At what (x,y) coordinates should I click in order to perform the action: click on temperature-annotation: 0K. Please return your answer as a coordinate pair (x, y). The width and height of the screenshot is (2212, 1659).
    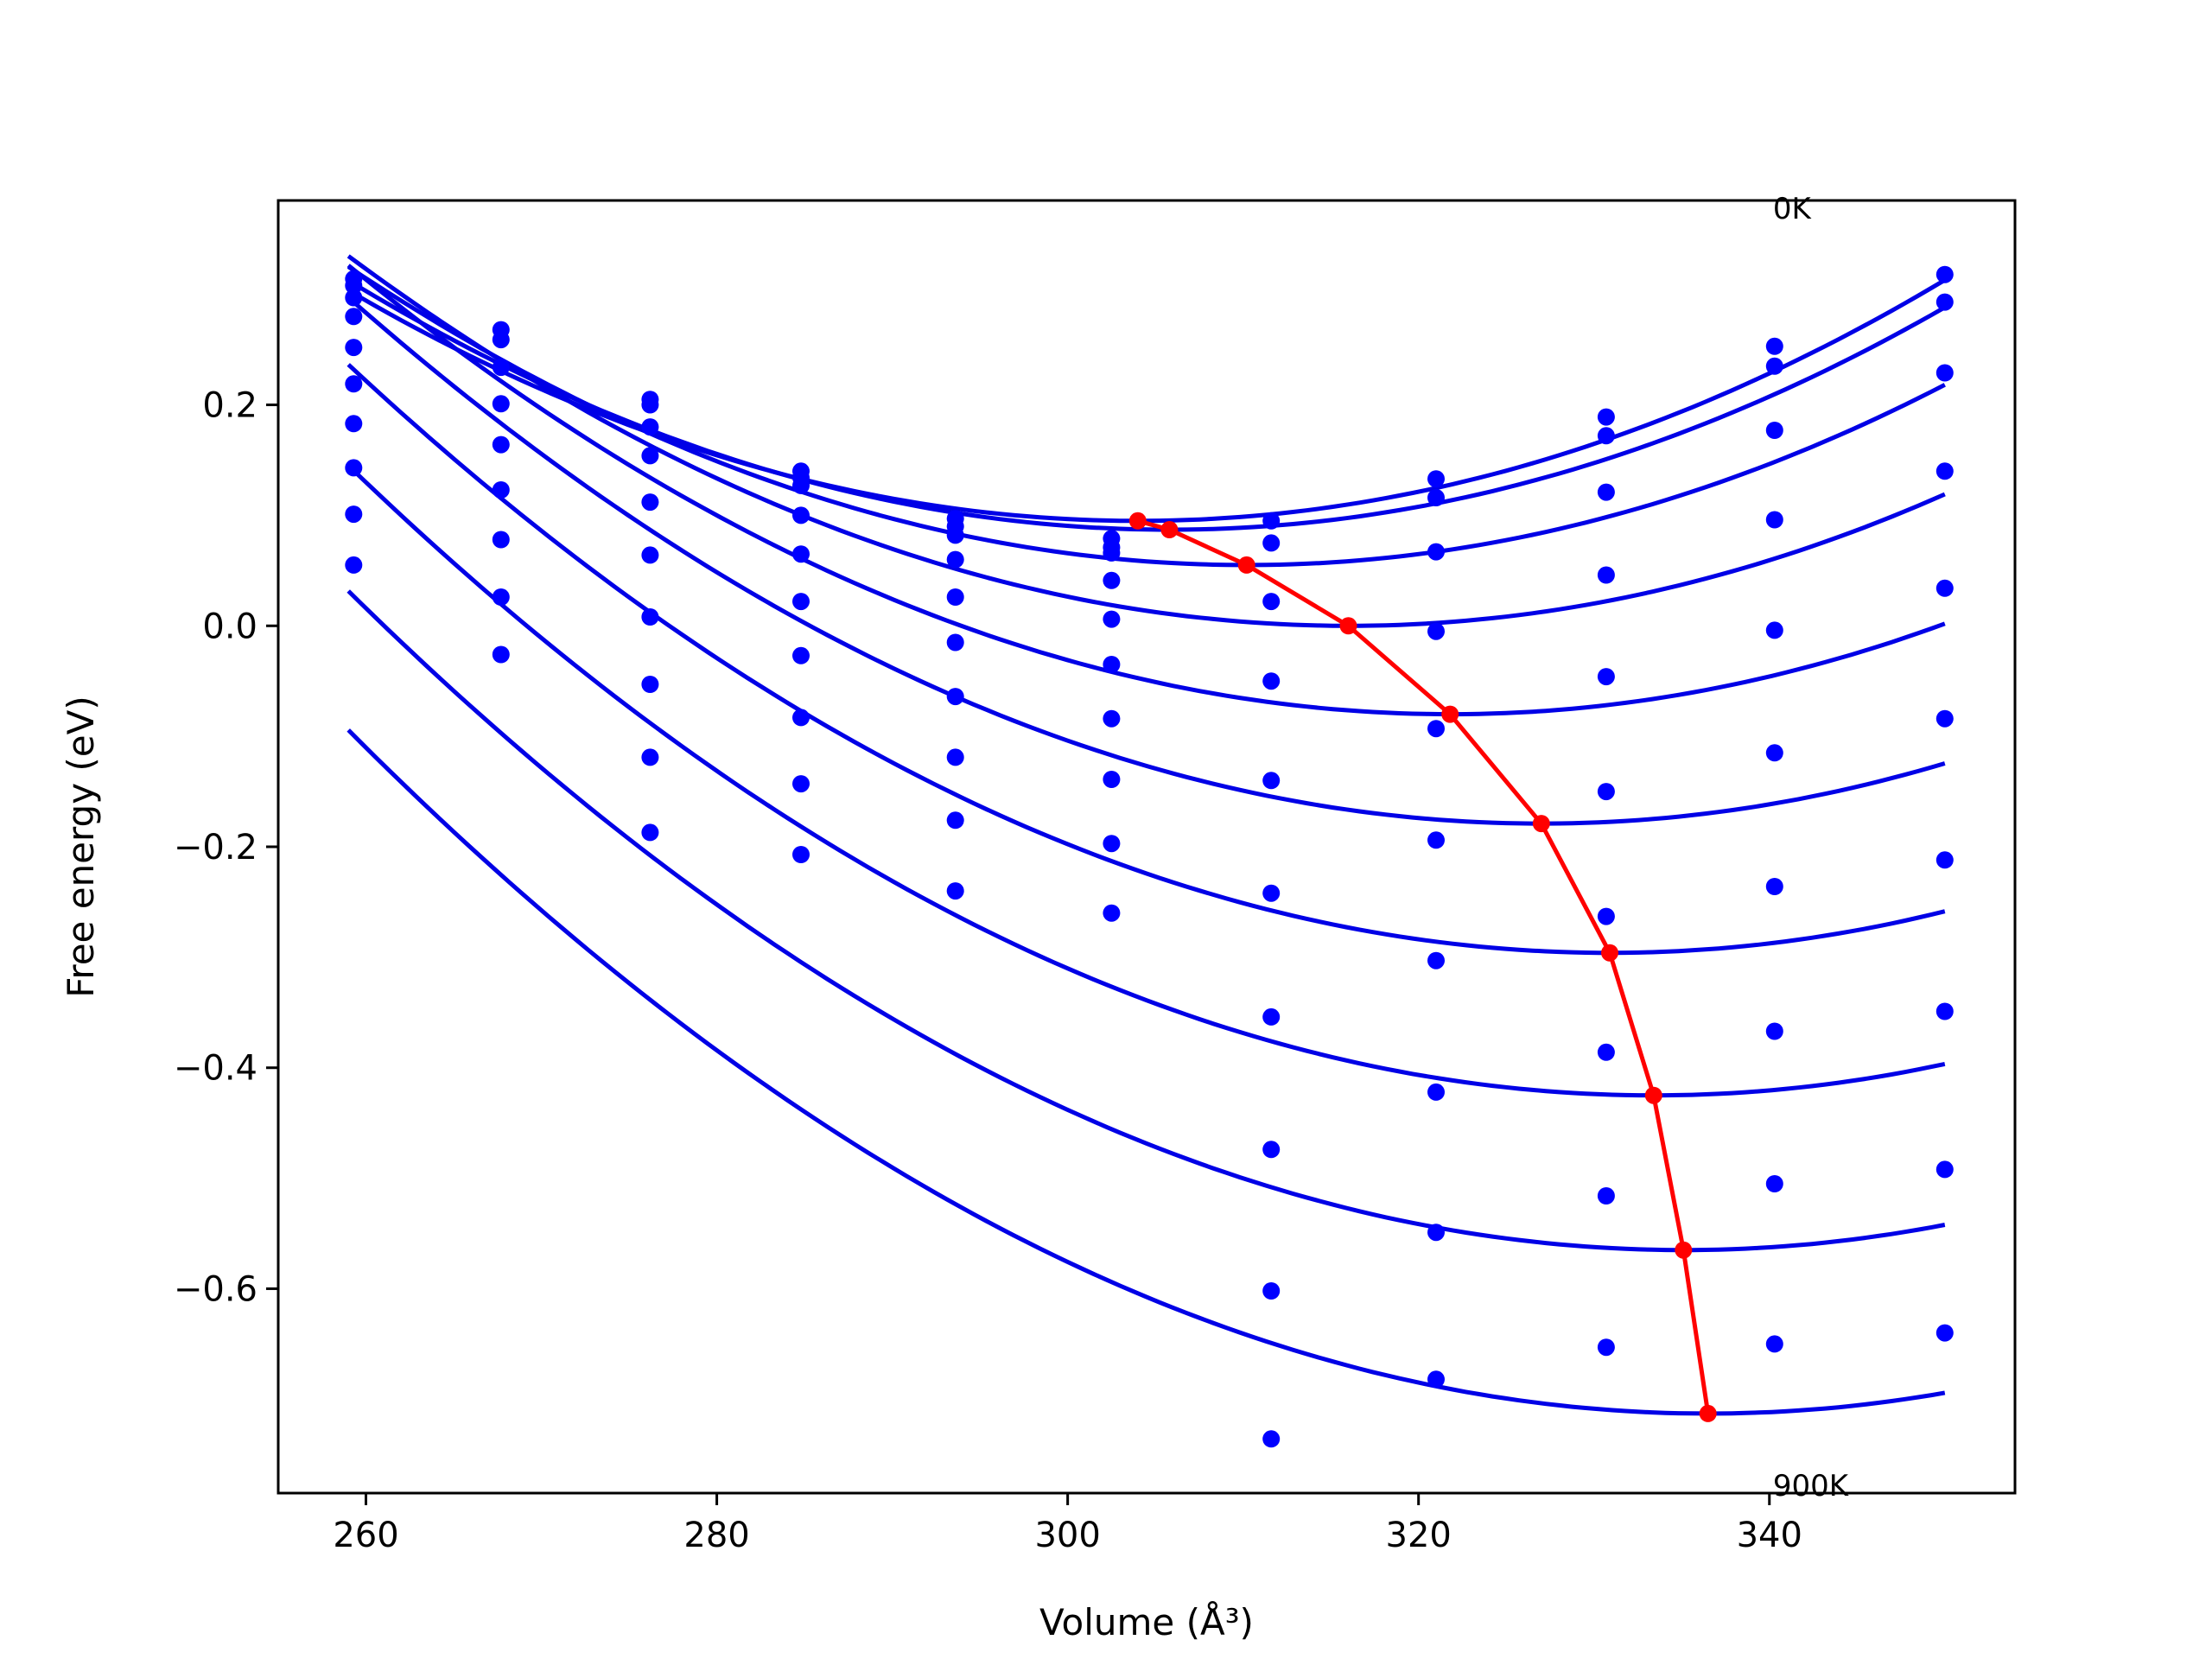
    Looking at the image, I should click on (1793, 209).